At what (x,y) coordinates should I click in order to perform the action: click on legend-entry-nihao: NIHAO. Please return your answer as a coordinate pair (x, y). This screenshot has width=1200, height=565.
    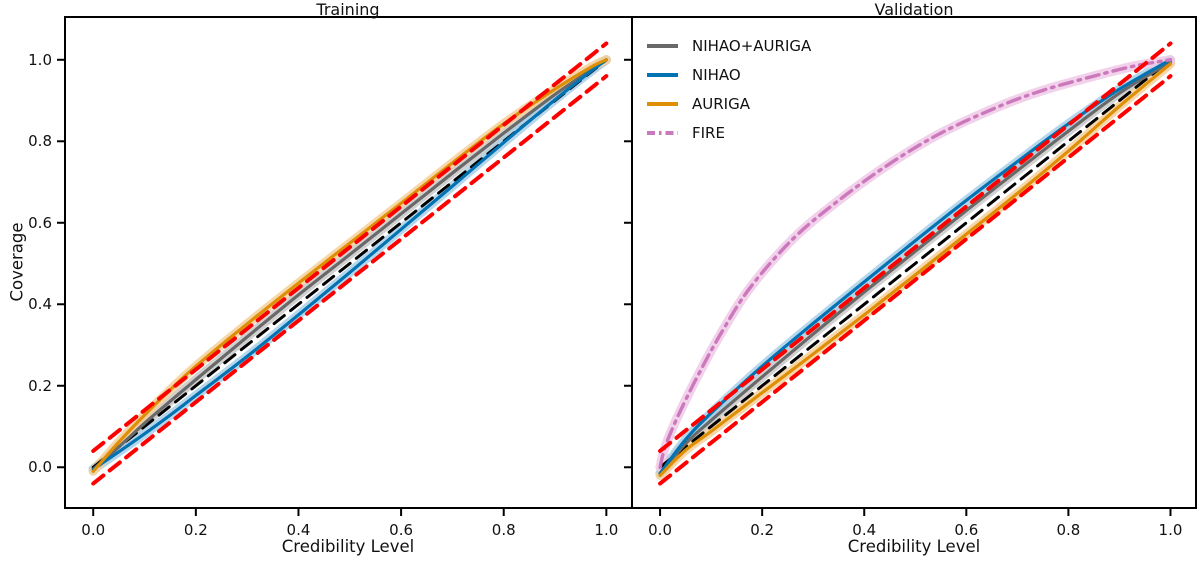
    Looking at the image, I should click on (728, 74).